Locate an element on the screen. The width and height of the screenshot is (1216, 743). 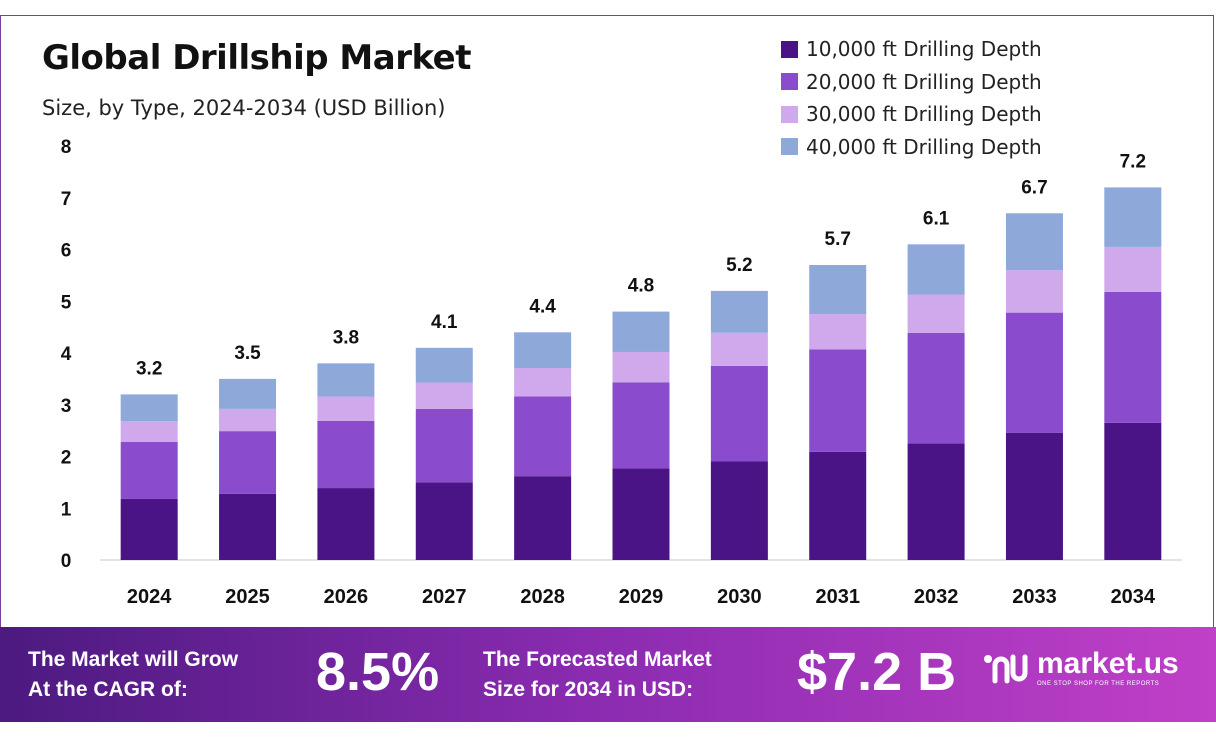
y-tick-label: 1 is located at coordinates (66, 509).